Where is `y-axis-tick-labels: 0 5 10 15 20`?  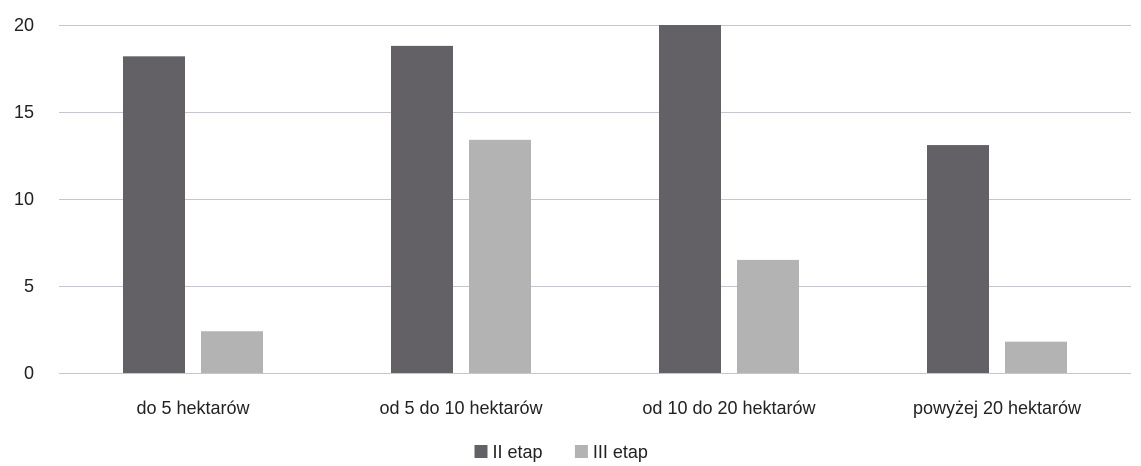 y-axis-tick-labels: 0 5 10 15 20 is located at coordinates (24, 199).